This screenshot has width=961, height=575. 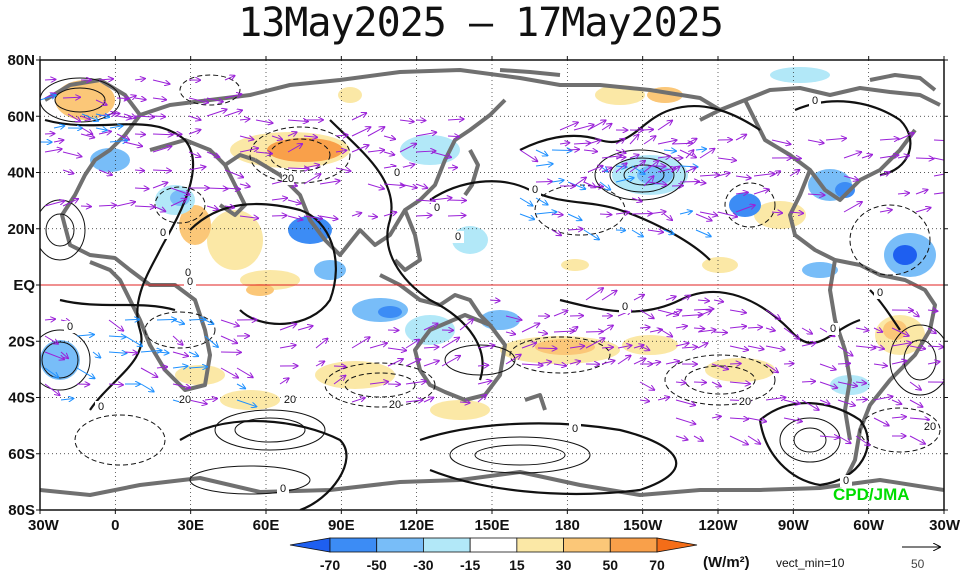 I want to click on lon-label: 30E, so click(x=190, y=525).